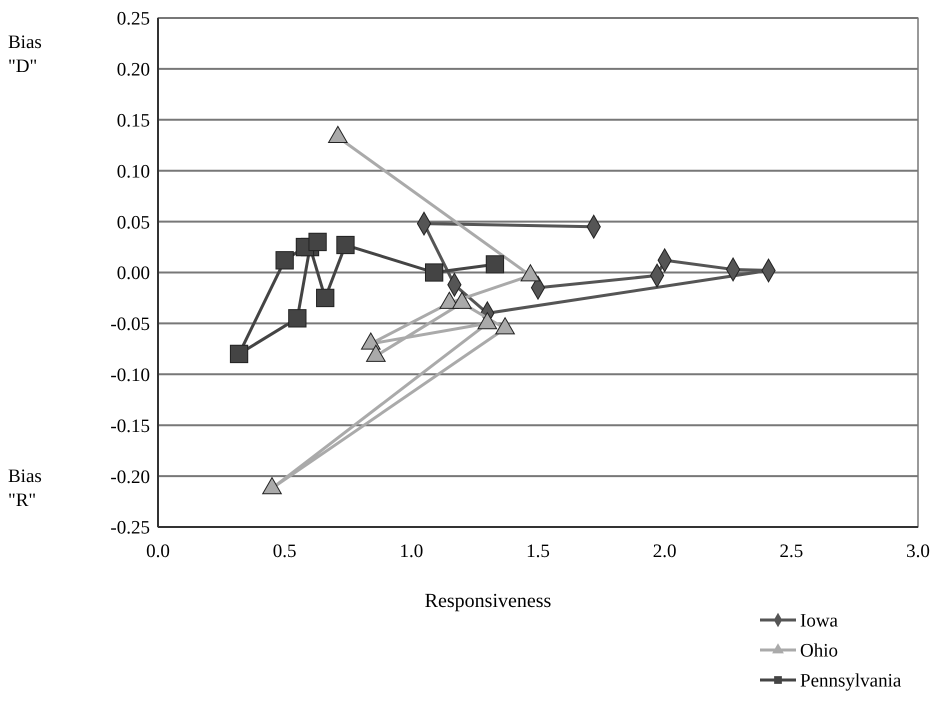 Image resolution: width=950 pixels, height=706 pixels. I want to click on legend-label: Ohio, so click(819, 651).